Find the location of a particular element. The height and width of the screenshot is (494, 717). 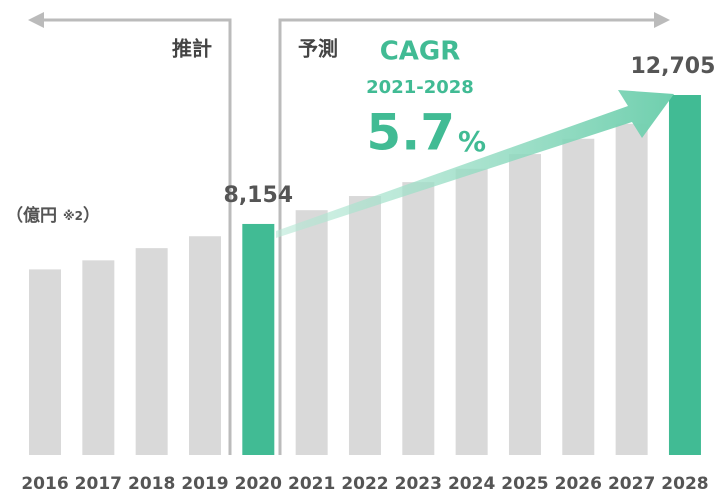

x-tick-label: 2016 is located at coordinates (44, 484).